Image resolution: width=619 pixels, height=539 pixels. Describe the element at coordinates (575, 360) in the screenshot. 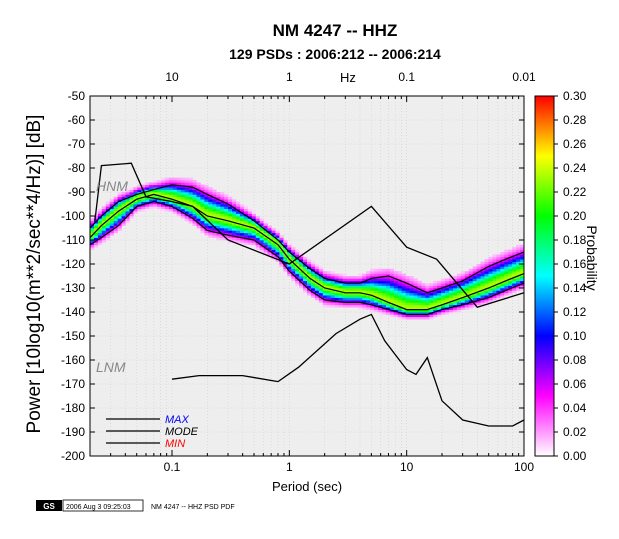

I see `colorbar-tick-label: 0.08` at that location.